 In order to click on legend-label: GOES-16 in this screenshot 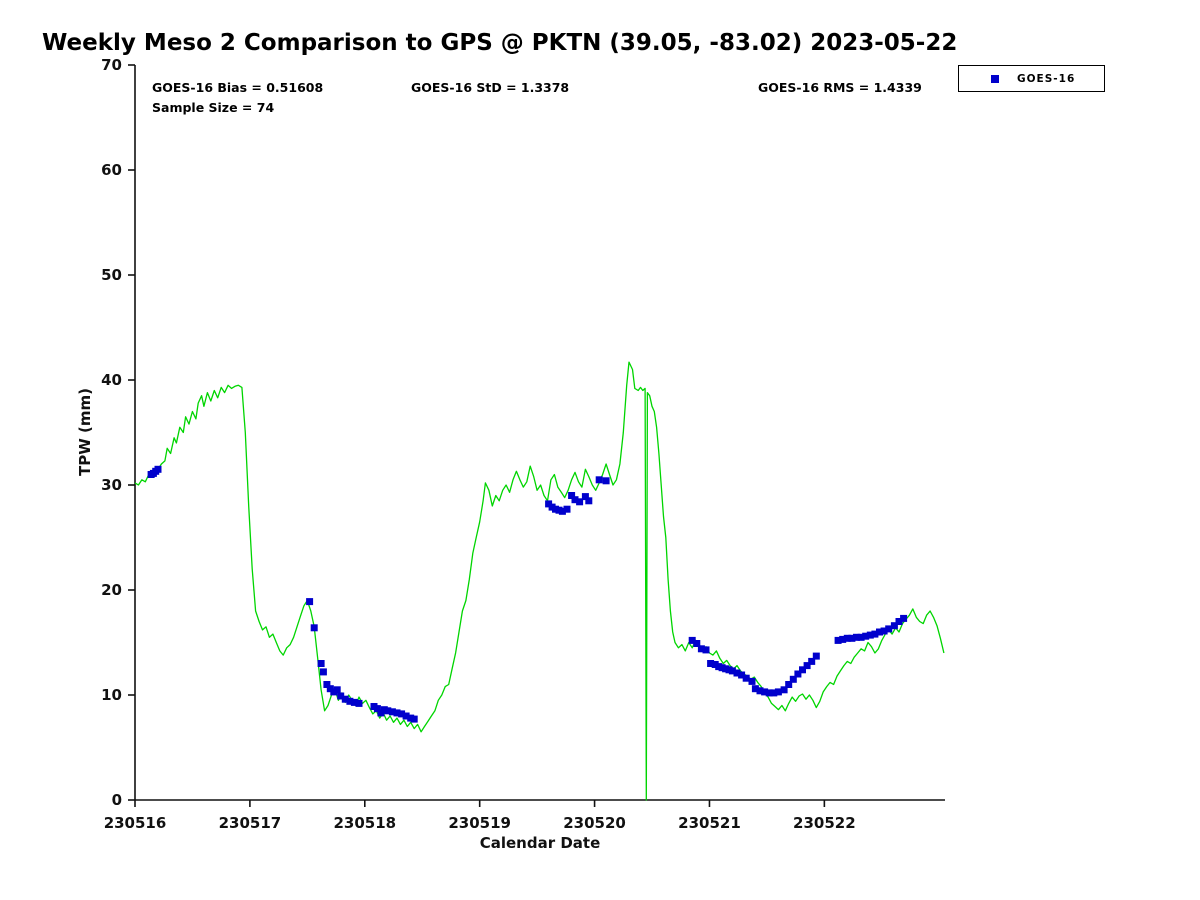, I will do `click(1046, 78)`.